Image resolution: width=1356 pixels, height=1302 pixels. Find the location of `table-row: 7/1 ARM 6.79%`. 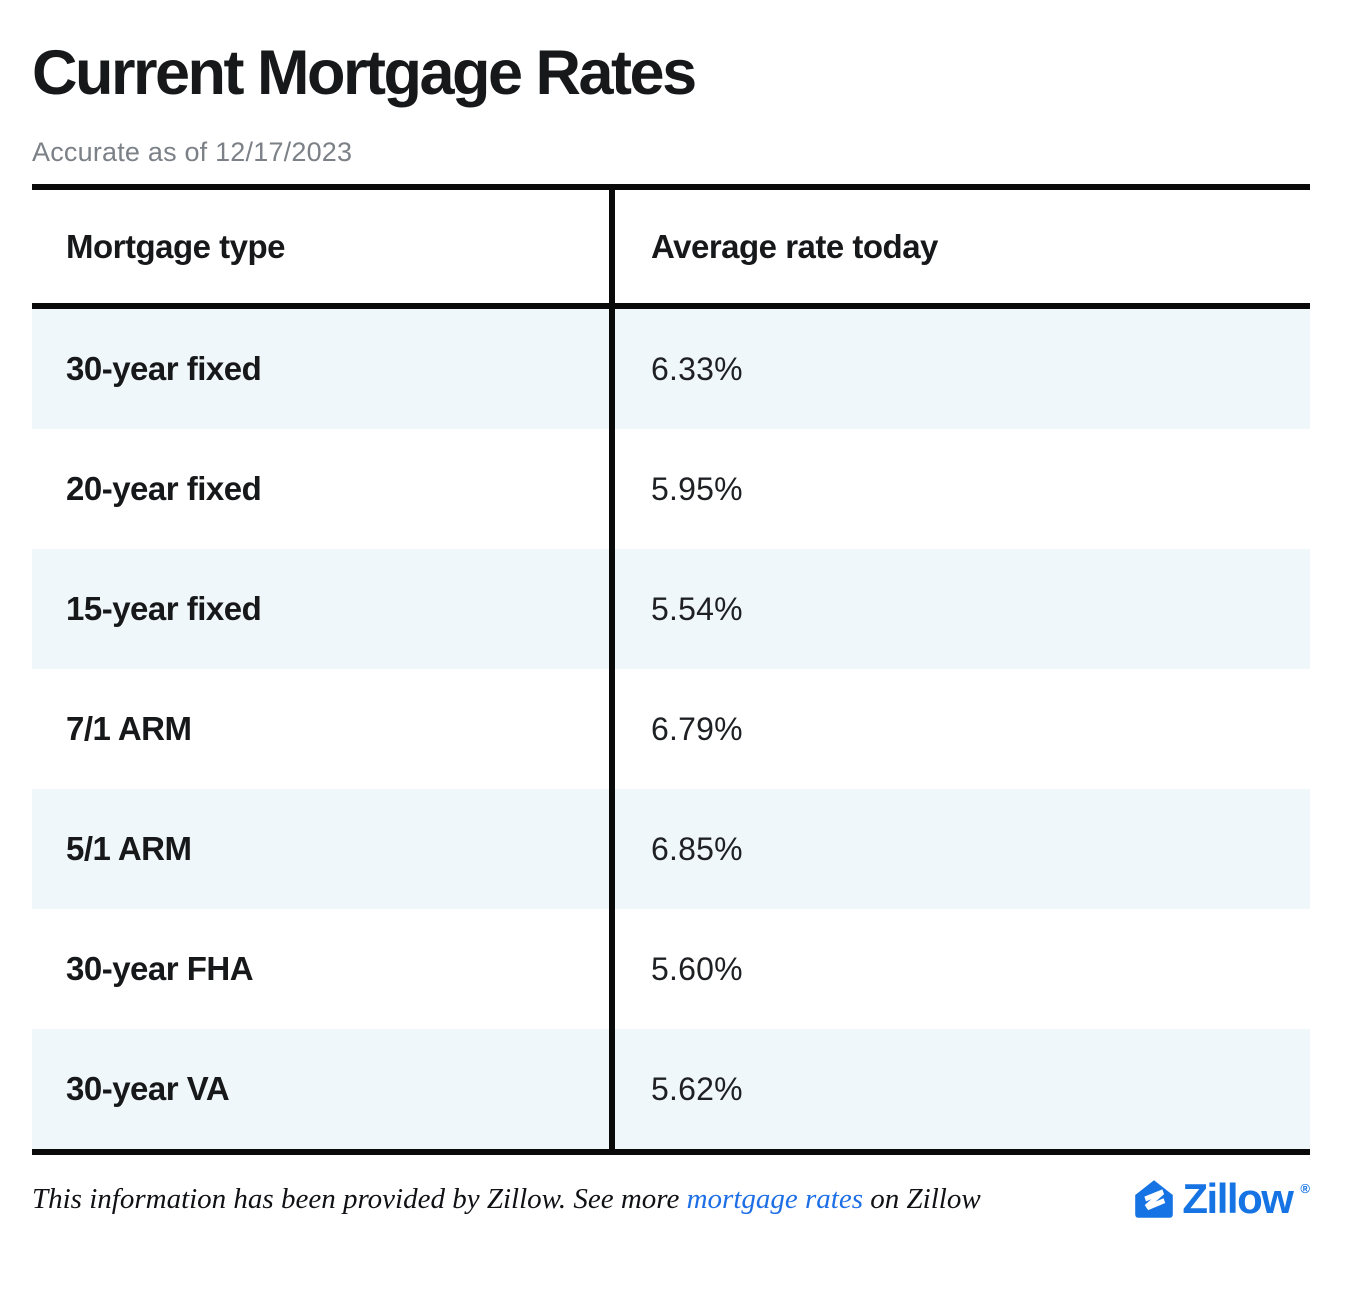

table-row: 7/1 ARM 6.79% is located at coordinates (671, 729).